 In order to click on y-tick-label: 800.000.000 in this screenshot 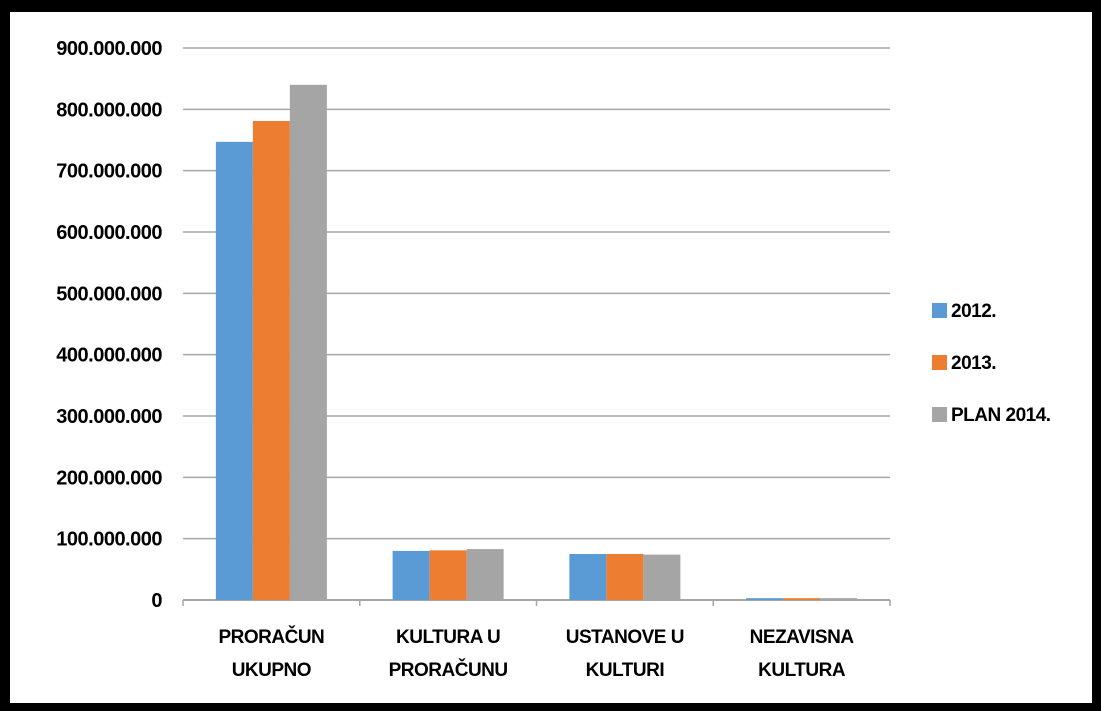, I will do `click(109, 110)`.